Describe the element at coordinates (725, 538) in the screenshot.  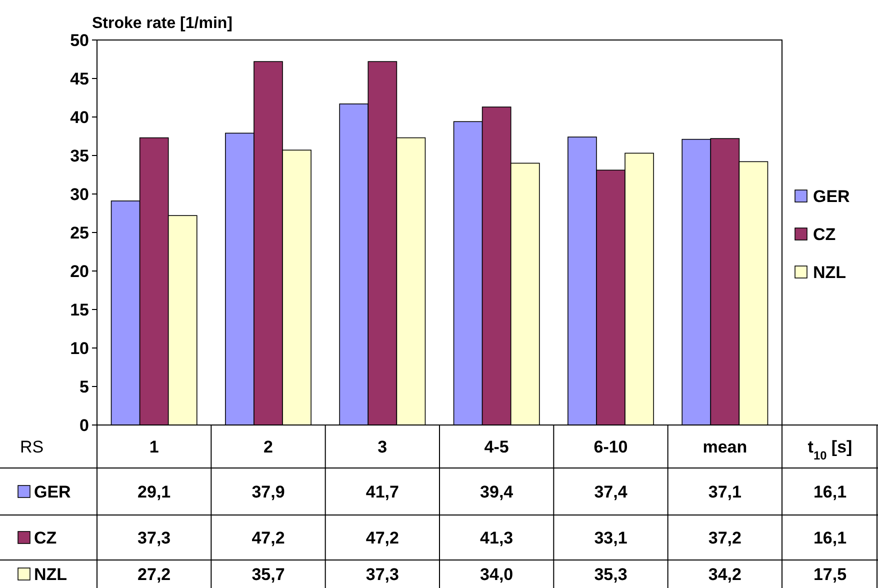
I see `data-label: 37,2` at that location.